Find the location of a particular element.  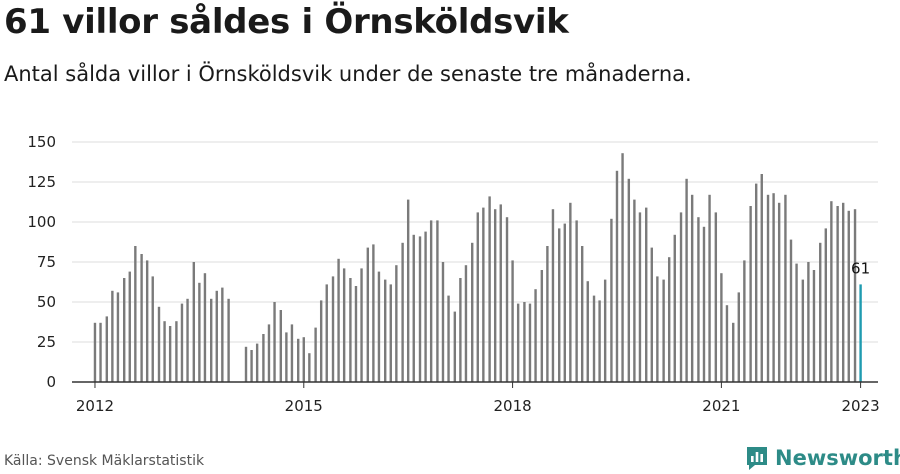

y-tick-label: 150 is located at coordinates (41, 142).